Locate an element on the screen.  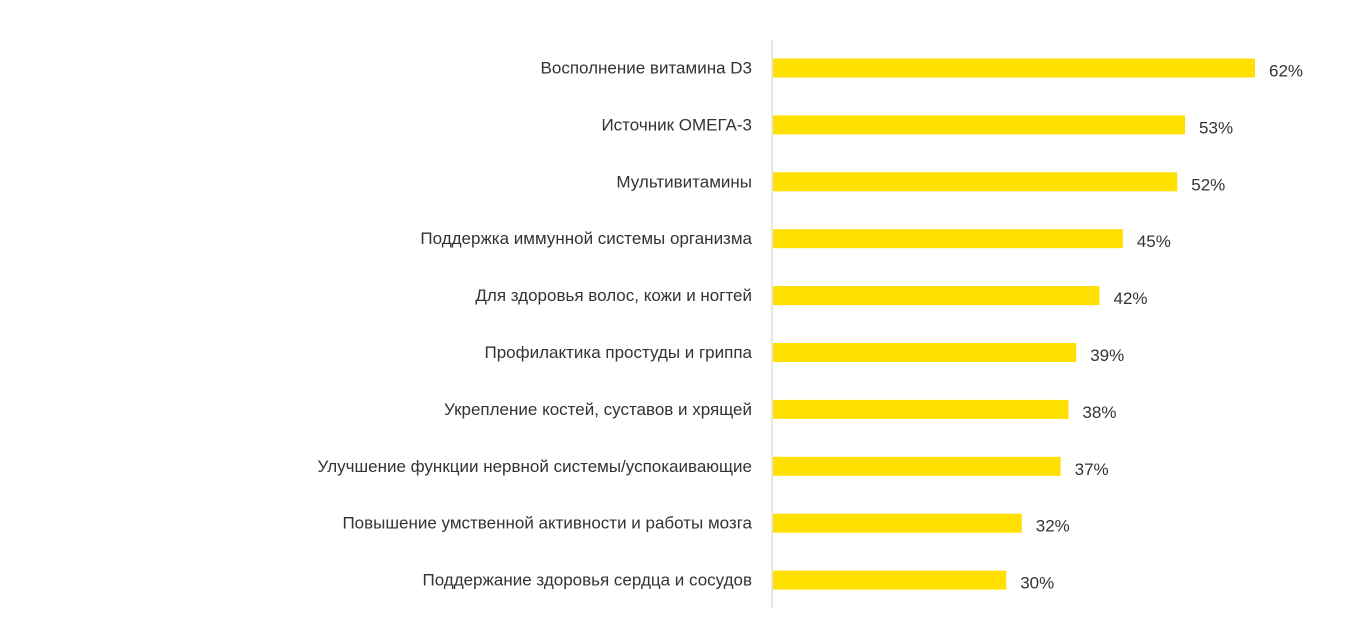
category-label: Источник ОМЕГА-3 is located at coordinates (676, 124).